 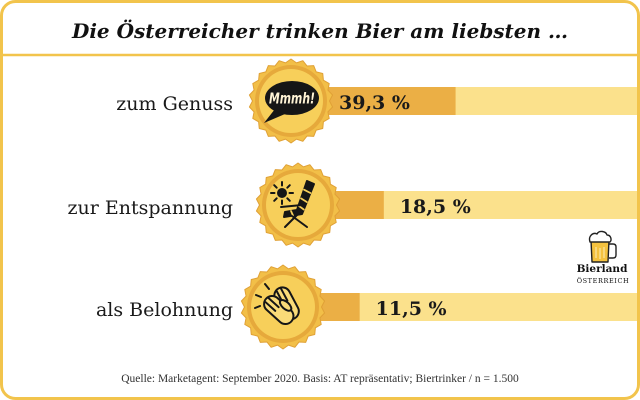 I want to click on deck-chair-frame, so click(x=294, y=216).